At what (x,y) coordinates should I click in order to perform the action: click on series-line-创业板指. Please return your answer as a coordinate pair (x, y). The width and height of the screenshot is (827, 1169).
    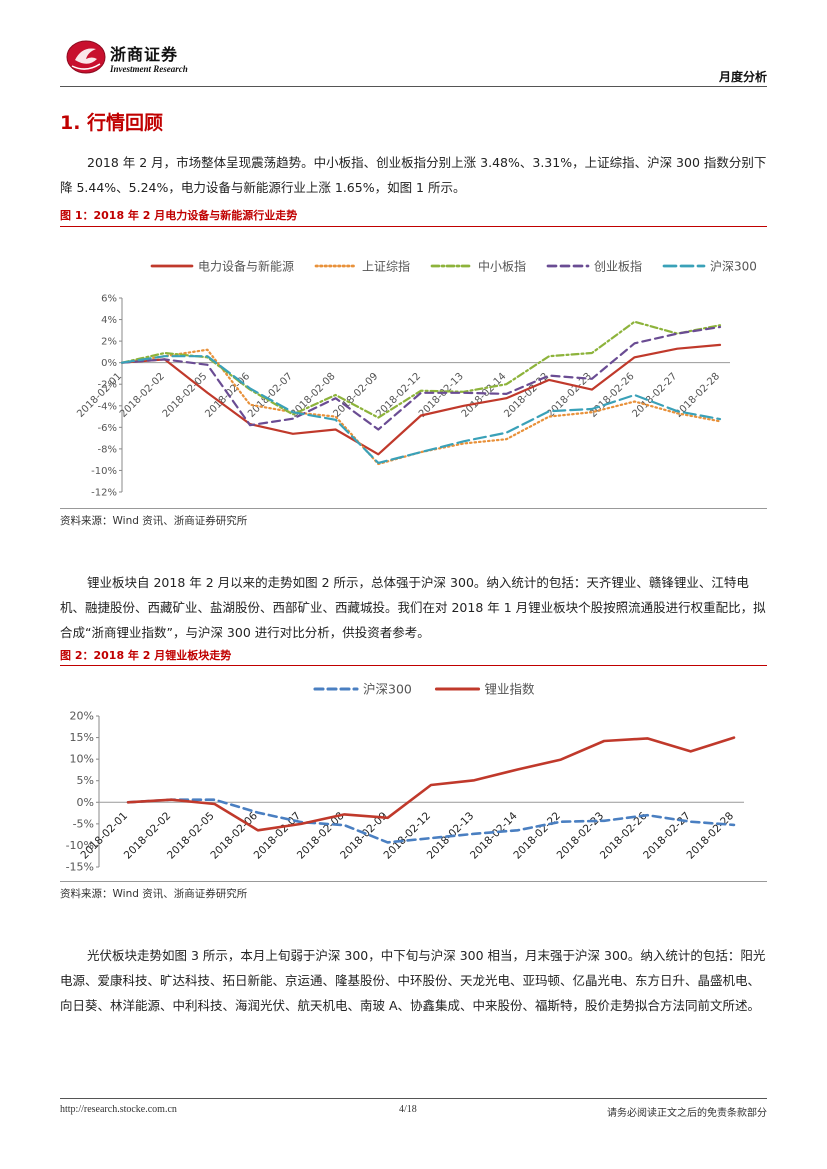
    Looking at the image, I should click on (421, 378).